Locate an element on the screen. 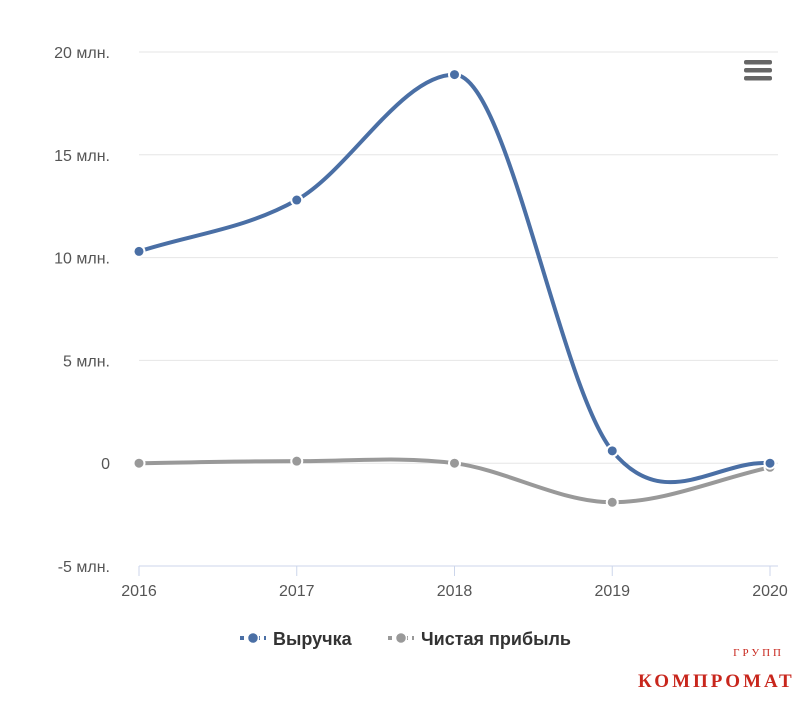 The image size is (800, 707). legend: Выручка Чистая прибыль is located at coordinates (405, 639).